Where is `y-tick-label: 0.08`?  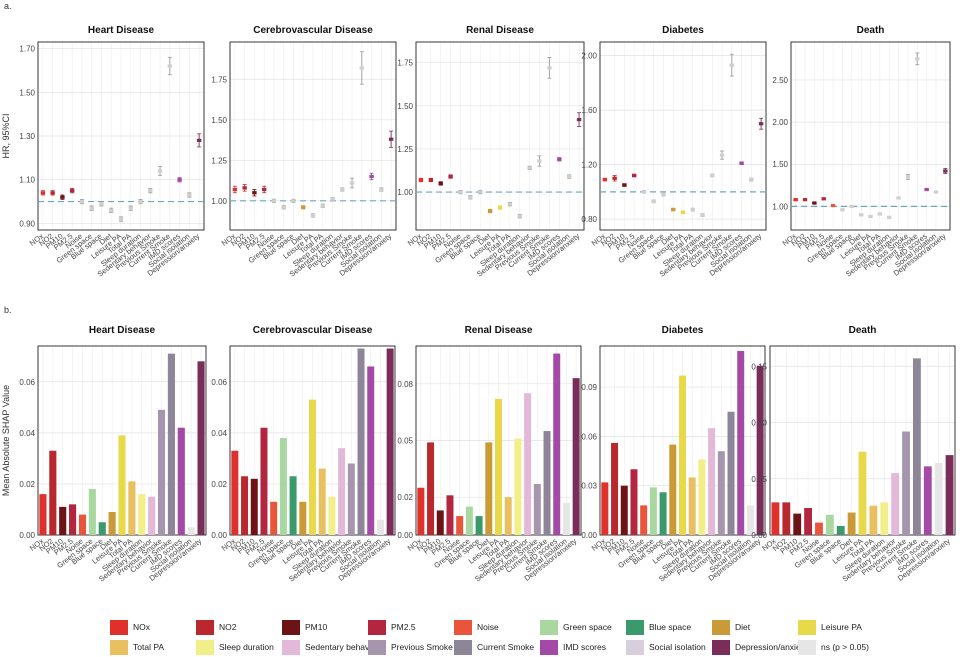
y-tick-label: 0.08 is located at coordinates (405, 384).